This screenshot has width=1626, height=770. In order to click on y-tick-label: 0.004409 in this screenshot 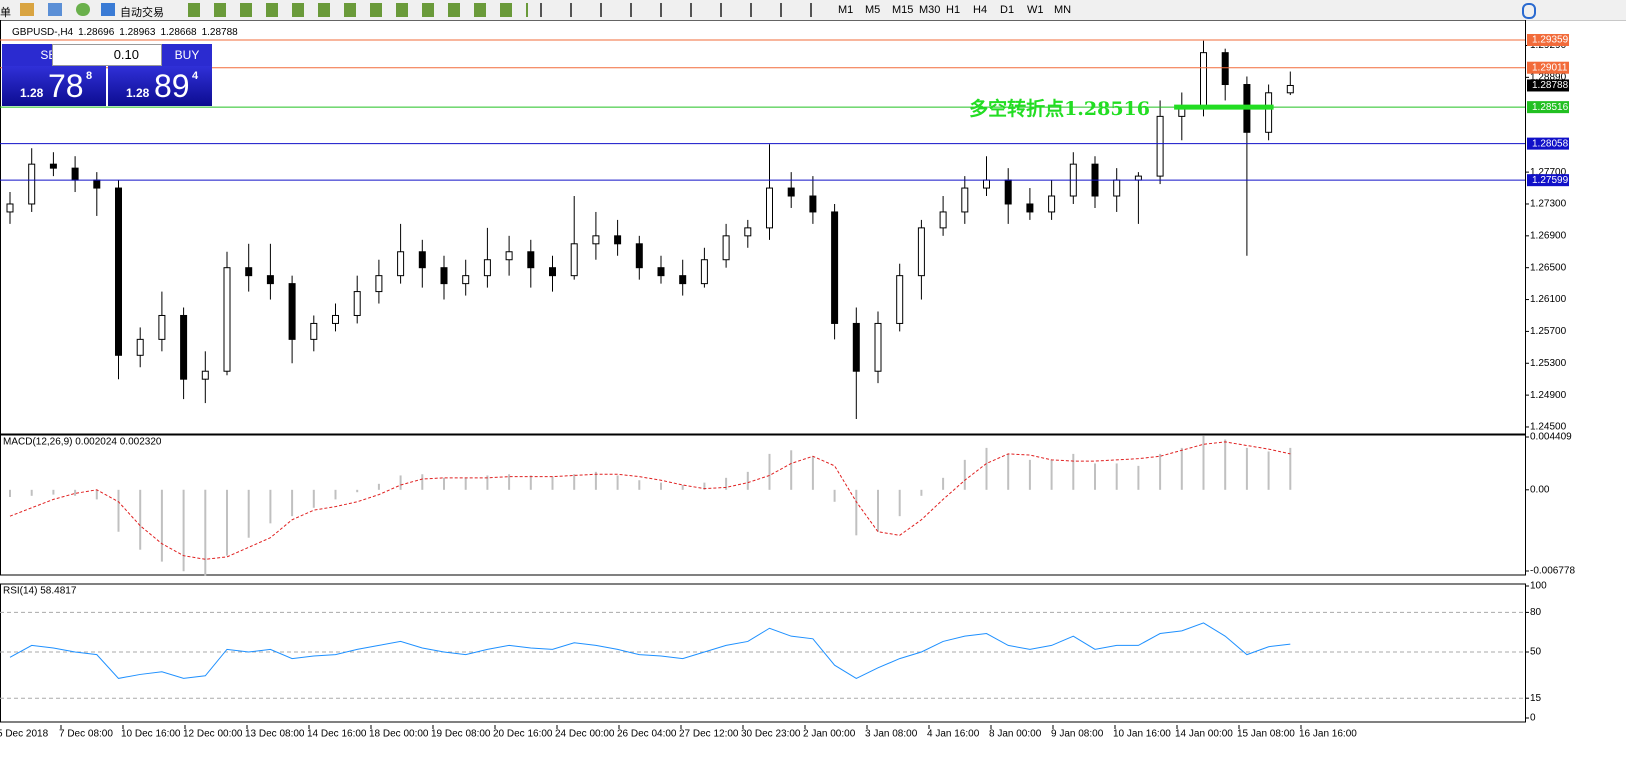, I will do `click(1551, 437)`.